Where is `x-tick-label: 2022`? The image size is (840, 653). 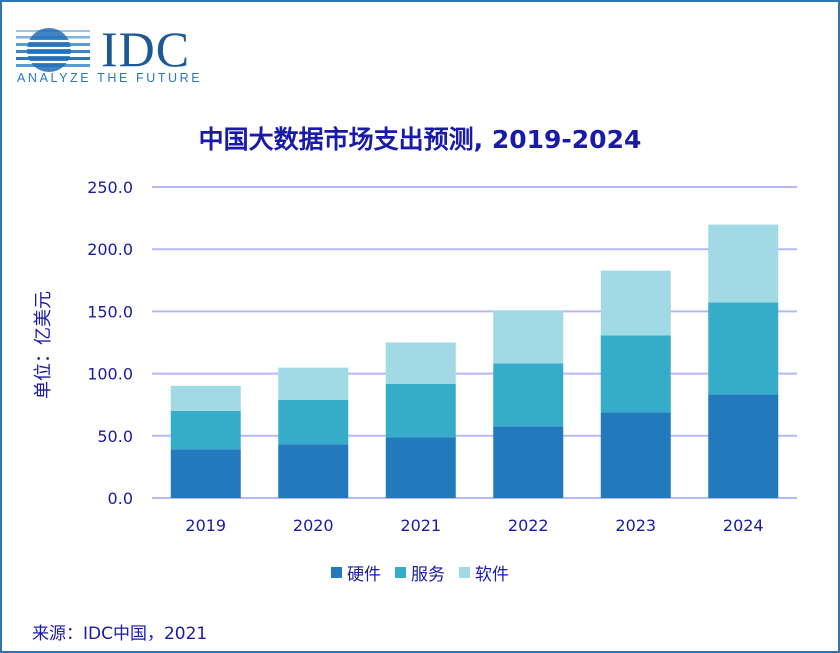 x-tick-label: 2022 is located at coordinates (528, 525).